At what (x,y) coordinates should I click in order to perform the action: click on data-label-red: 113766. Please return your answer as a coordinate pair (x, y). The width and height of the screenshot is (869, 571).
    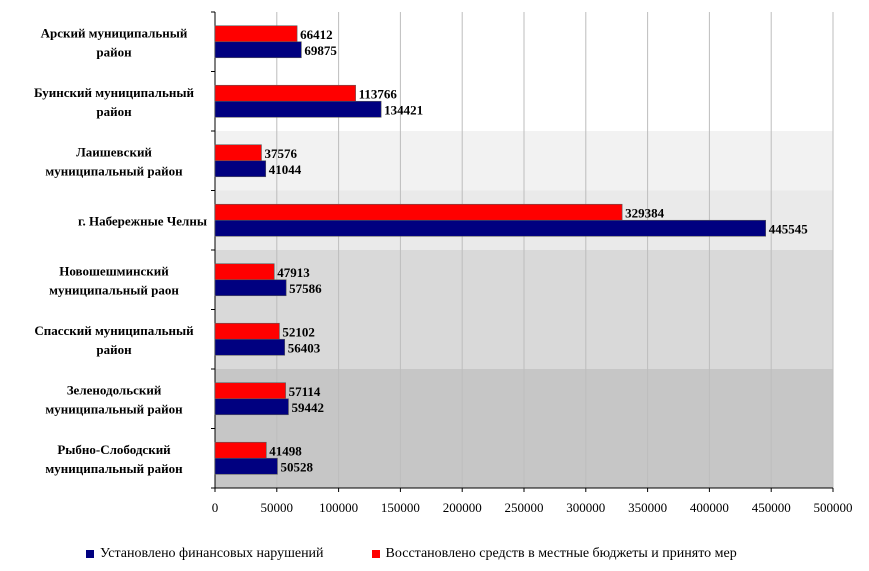
    Looking at the image, I should click on (378, 93).